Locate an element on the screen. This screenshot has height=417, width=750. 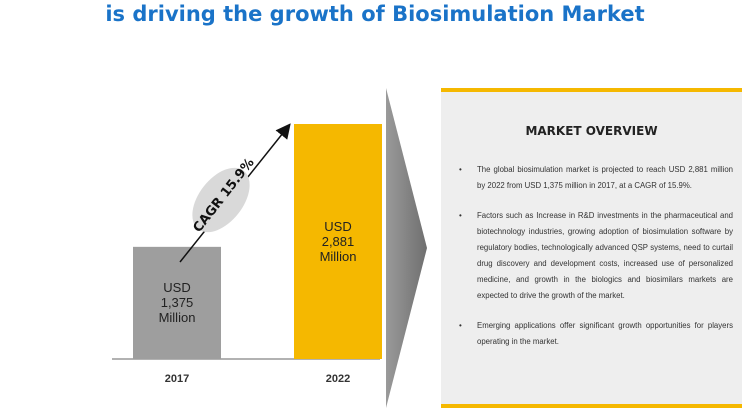
bar-2022-value-label: USD 2,881 Million is located at coordinates (338, 241).